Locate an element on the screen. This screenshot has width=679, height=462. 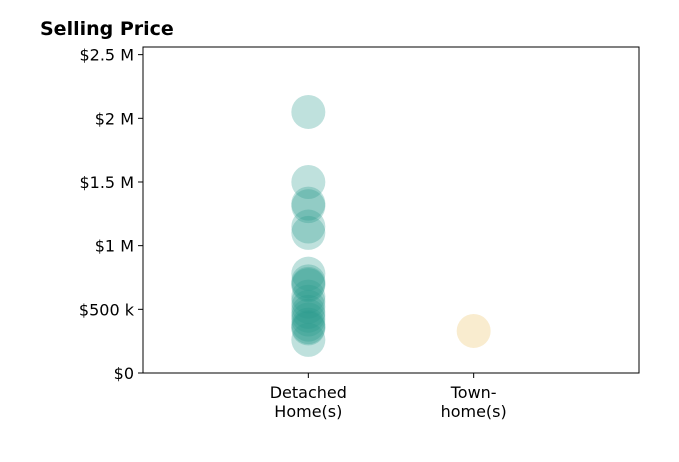
chart-title: Selling Price is located at coordinates (107, 29).